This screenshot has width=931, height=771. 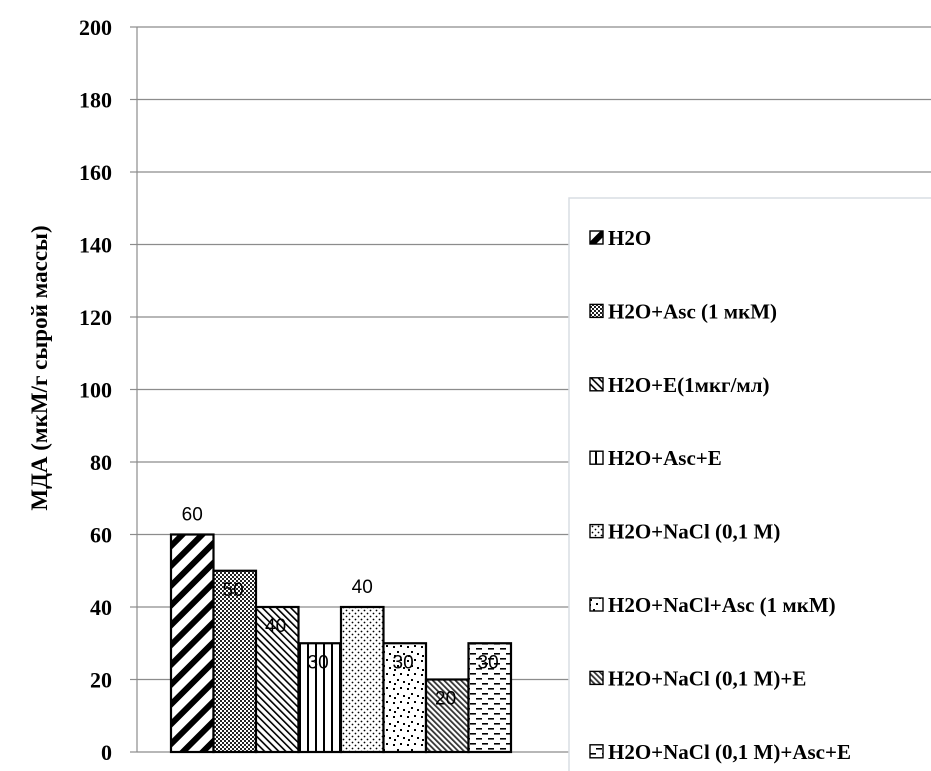 I want to click on legend-label: H2O+NaCl (0,1 M), so click(x=694, y=532).